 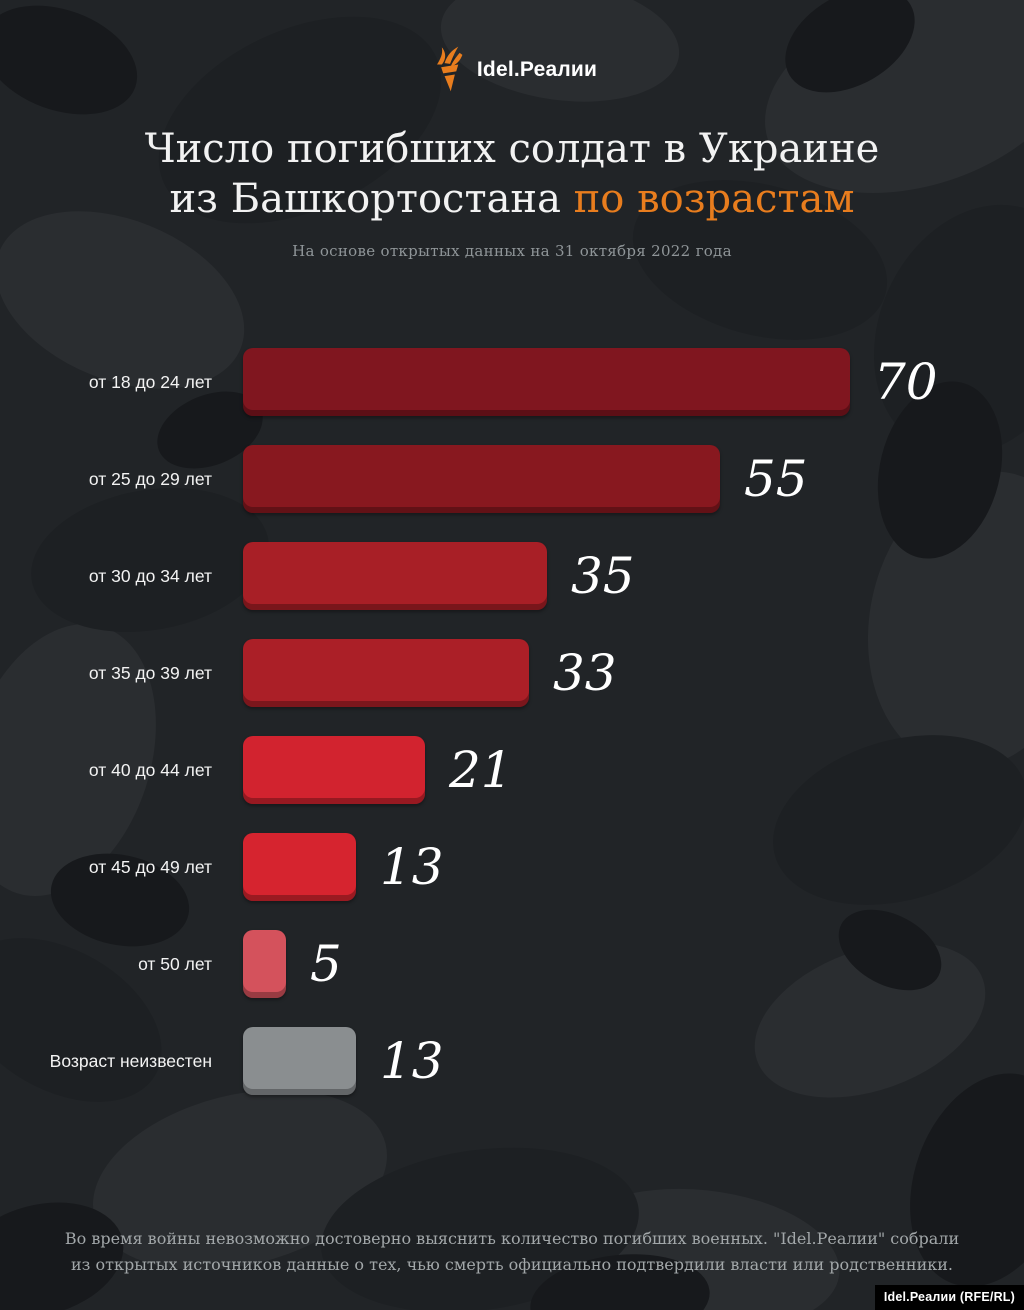 I want to click on title-accent: по возрастам, so click(x=714, y=199).